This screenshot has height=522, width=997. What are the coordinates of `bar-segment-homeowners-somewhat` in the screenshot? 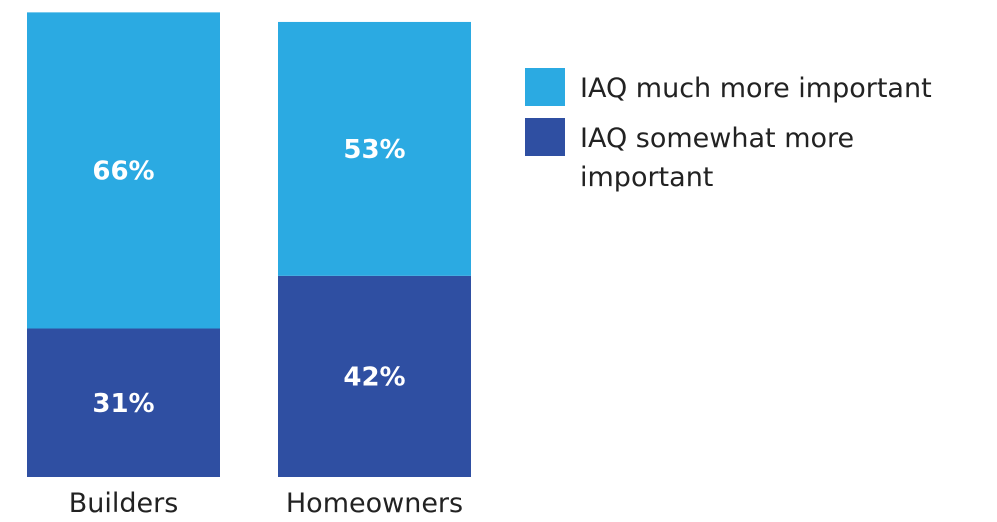 It's located at (374, 376).